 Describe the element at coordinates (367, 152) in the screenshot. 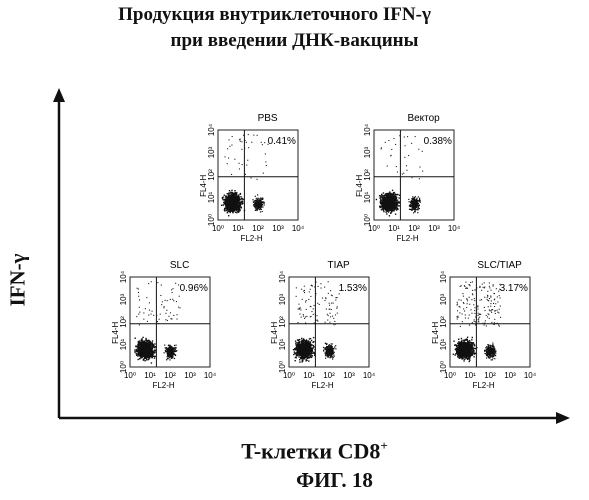

I see `y-tick-label: 10³` at that location.